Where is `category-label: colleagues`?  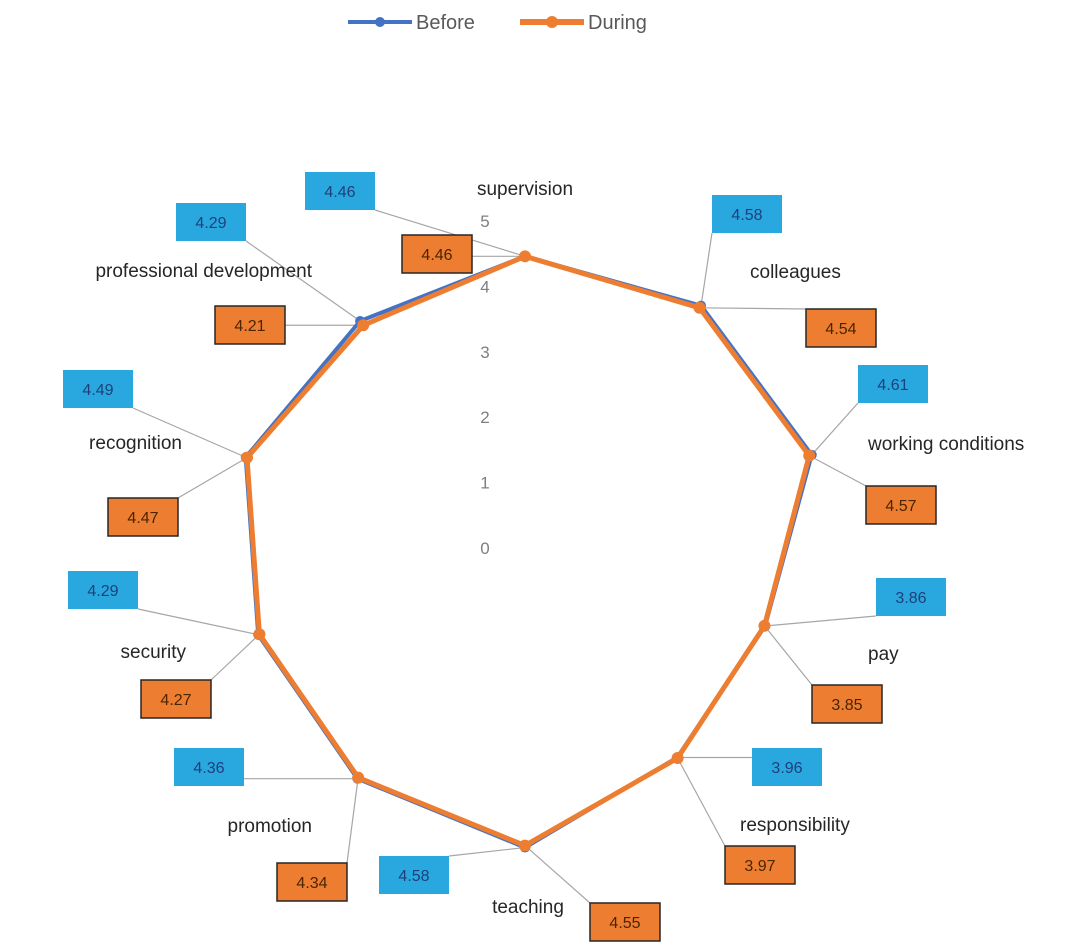 category-label: colleagues is located at coordinates (795, 272).